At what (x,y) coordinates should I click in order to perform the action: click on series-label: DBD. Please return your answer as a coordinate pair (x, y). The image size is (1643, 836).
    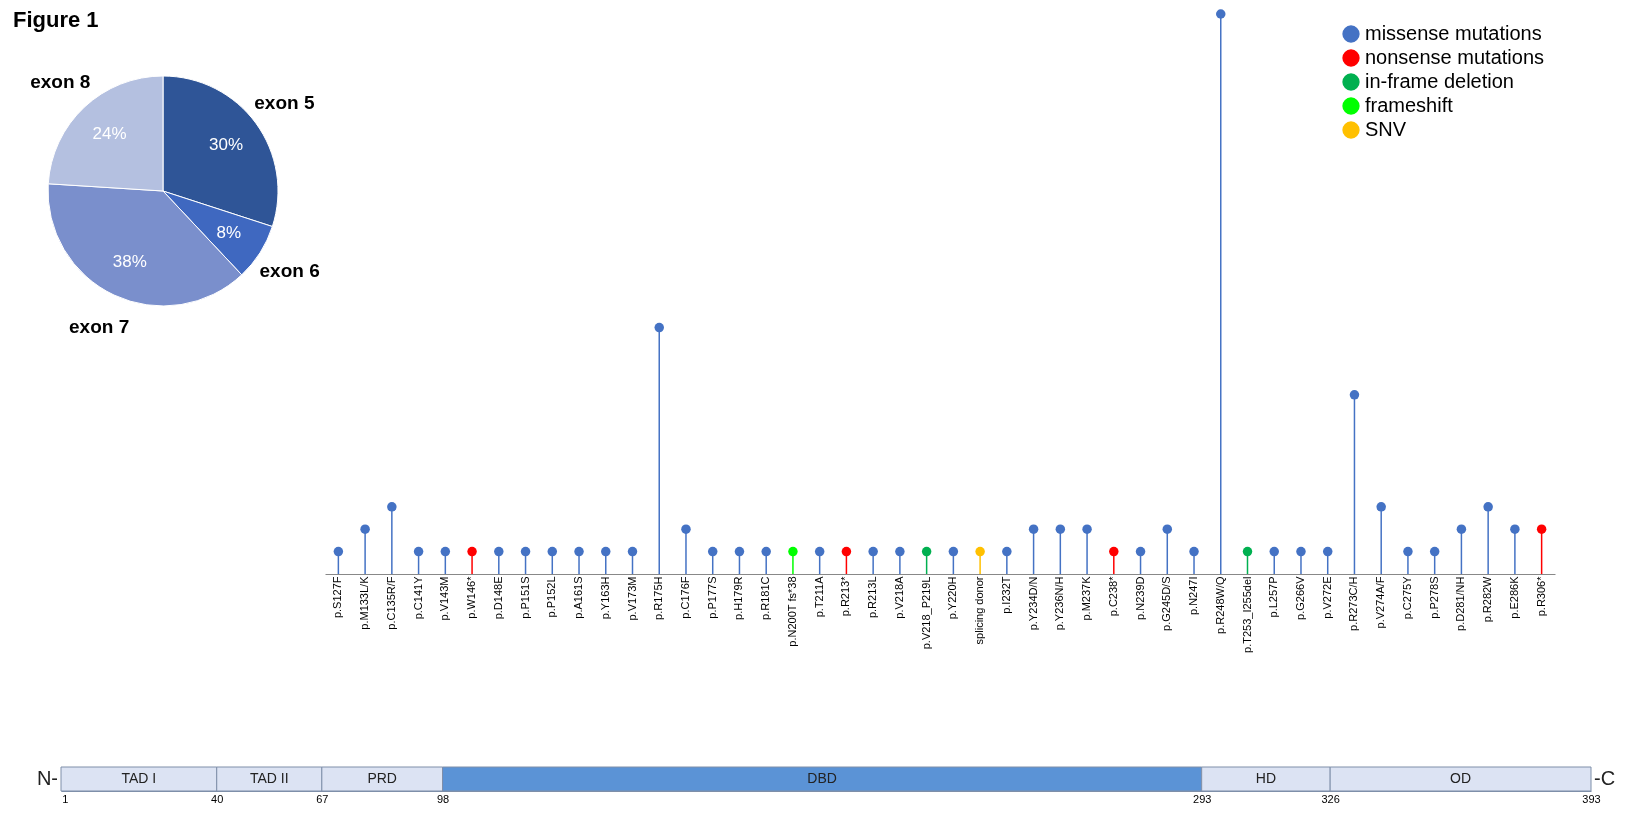
    Looking at the image, I should click on (822, 778).